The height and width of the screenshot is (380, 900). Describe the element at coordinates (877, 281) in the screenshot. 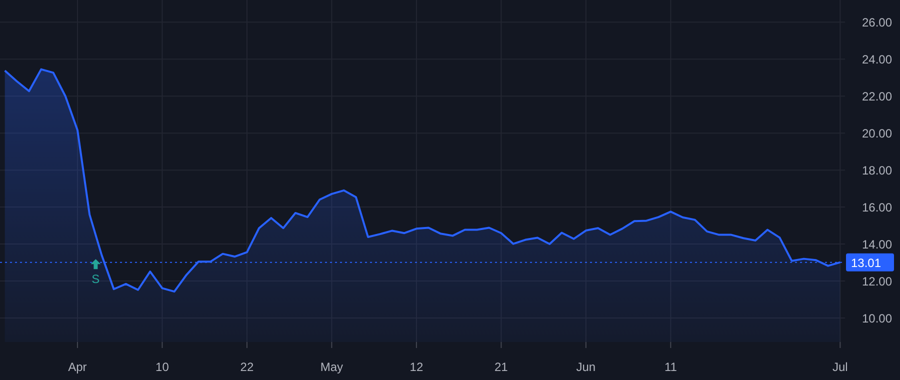

I see `y-tick-label: 12.00` at that location.